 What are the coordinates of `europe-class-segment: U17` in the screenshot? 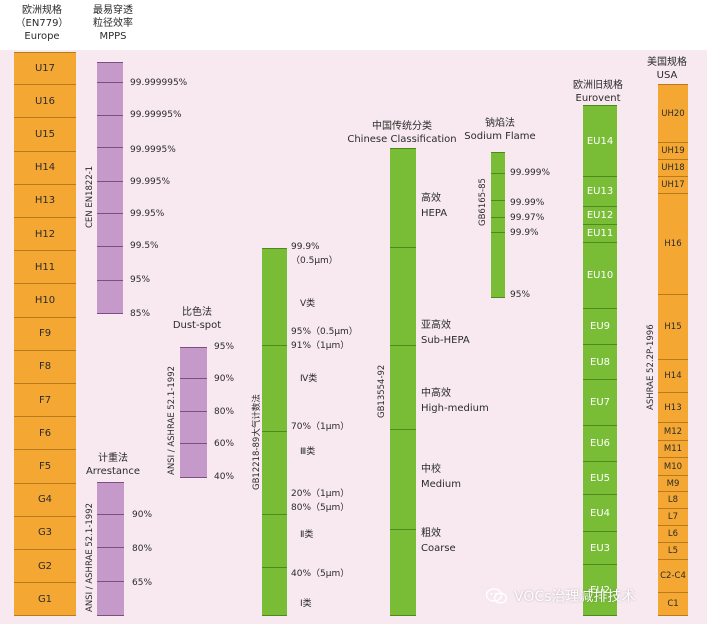 It's located at (45, 69).